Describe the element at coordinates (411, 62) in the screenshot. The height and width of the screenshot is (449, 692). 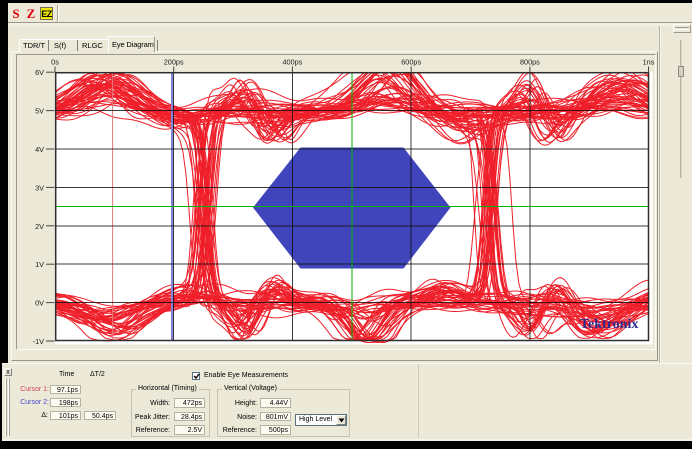
I see `svg-text: 600ps` at that location.